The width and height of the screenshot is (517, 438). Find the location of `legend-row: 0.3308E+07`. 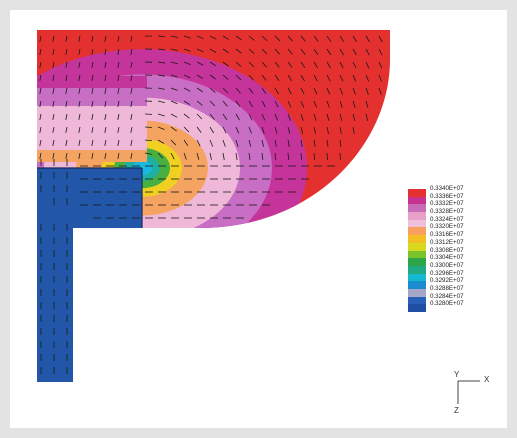

legend-row: 0.3308E+07 is located at coordinates (453, 253).